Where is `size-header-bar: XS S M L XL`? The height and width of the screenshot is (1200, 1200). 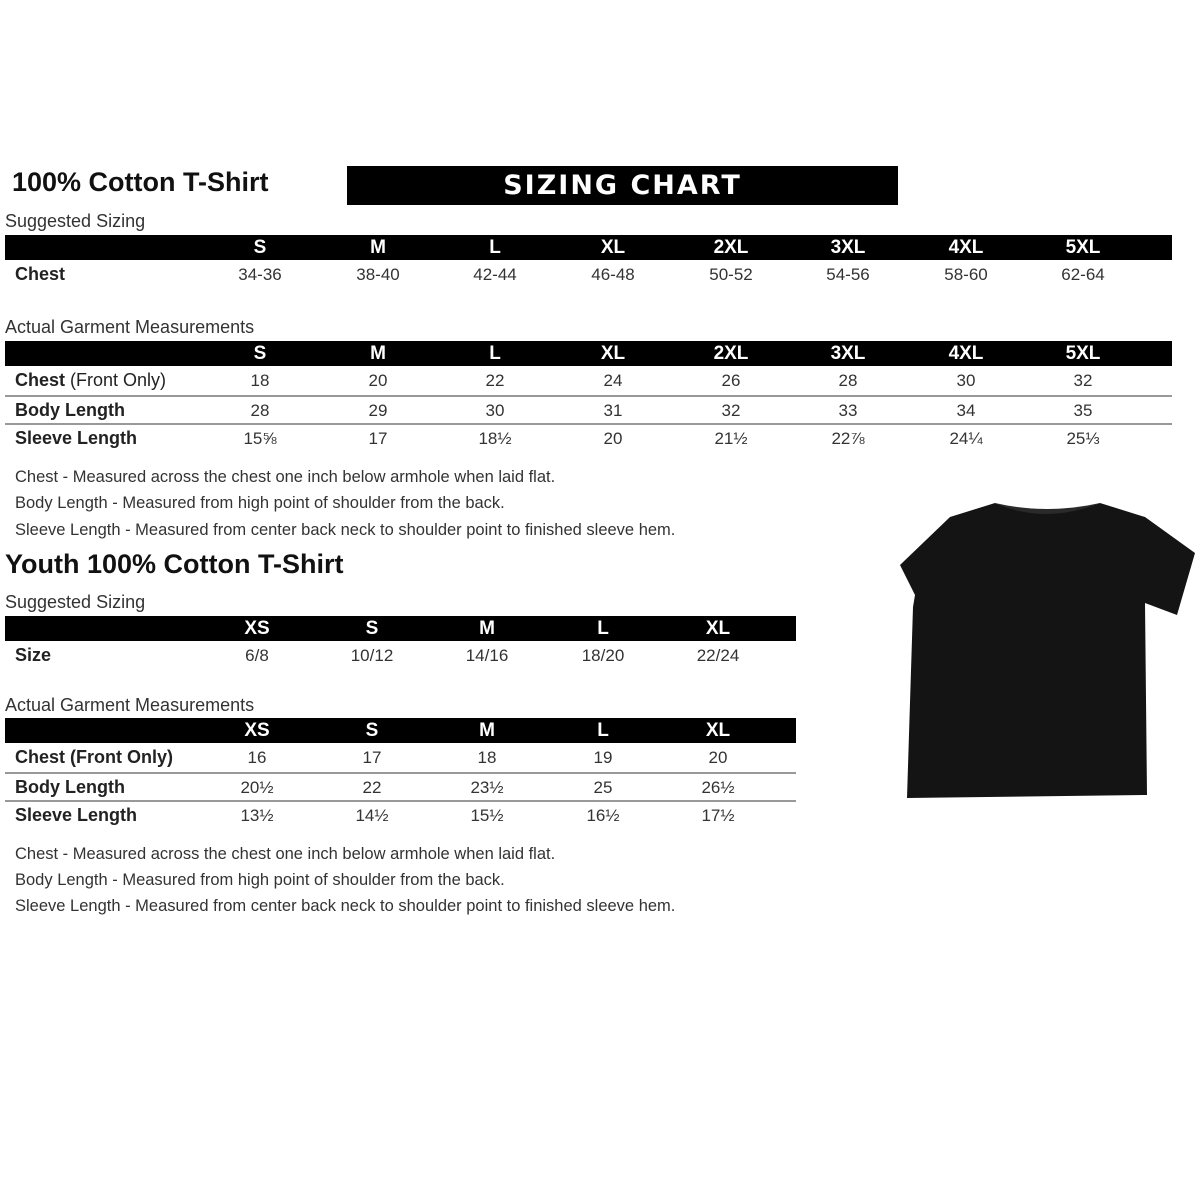 size-header-bar: XS S M L XL is located at coordinates (400, 628).